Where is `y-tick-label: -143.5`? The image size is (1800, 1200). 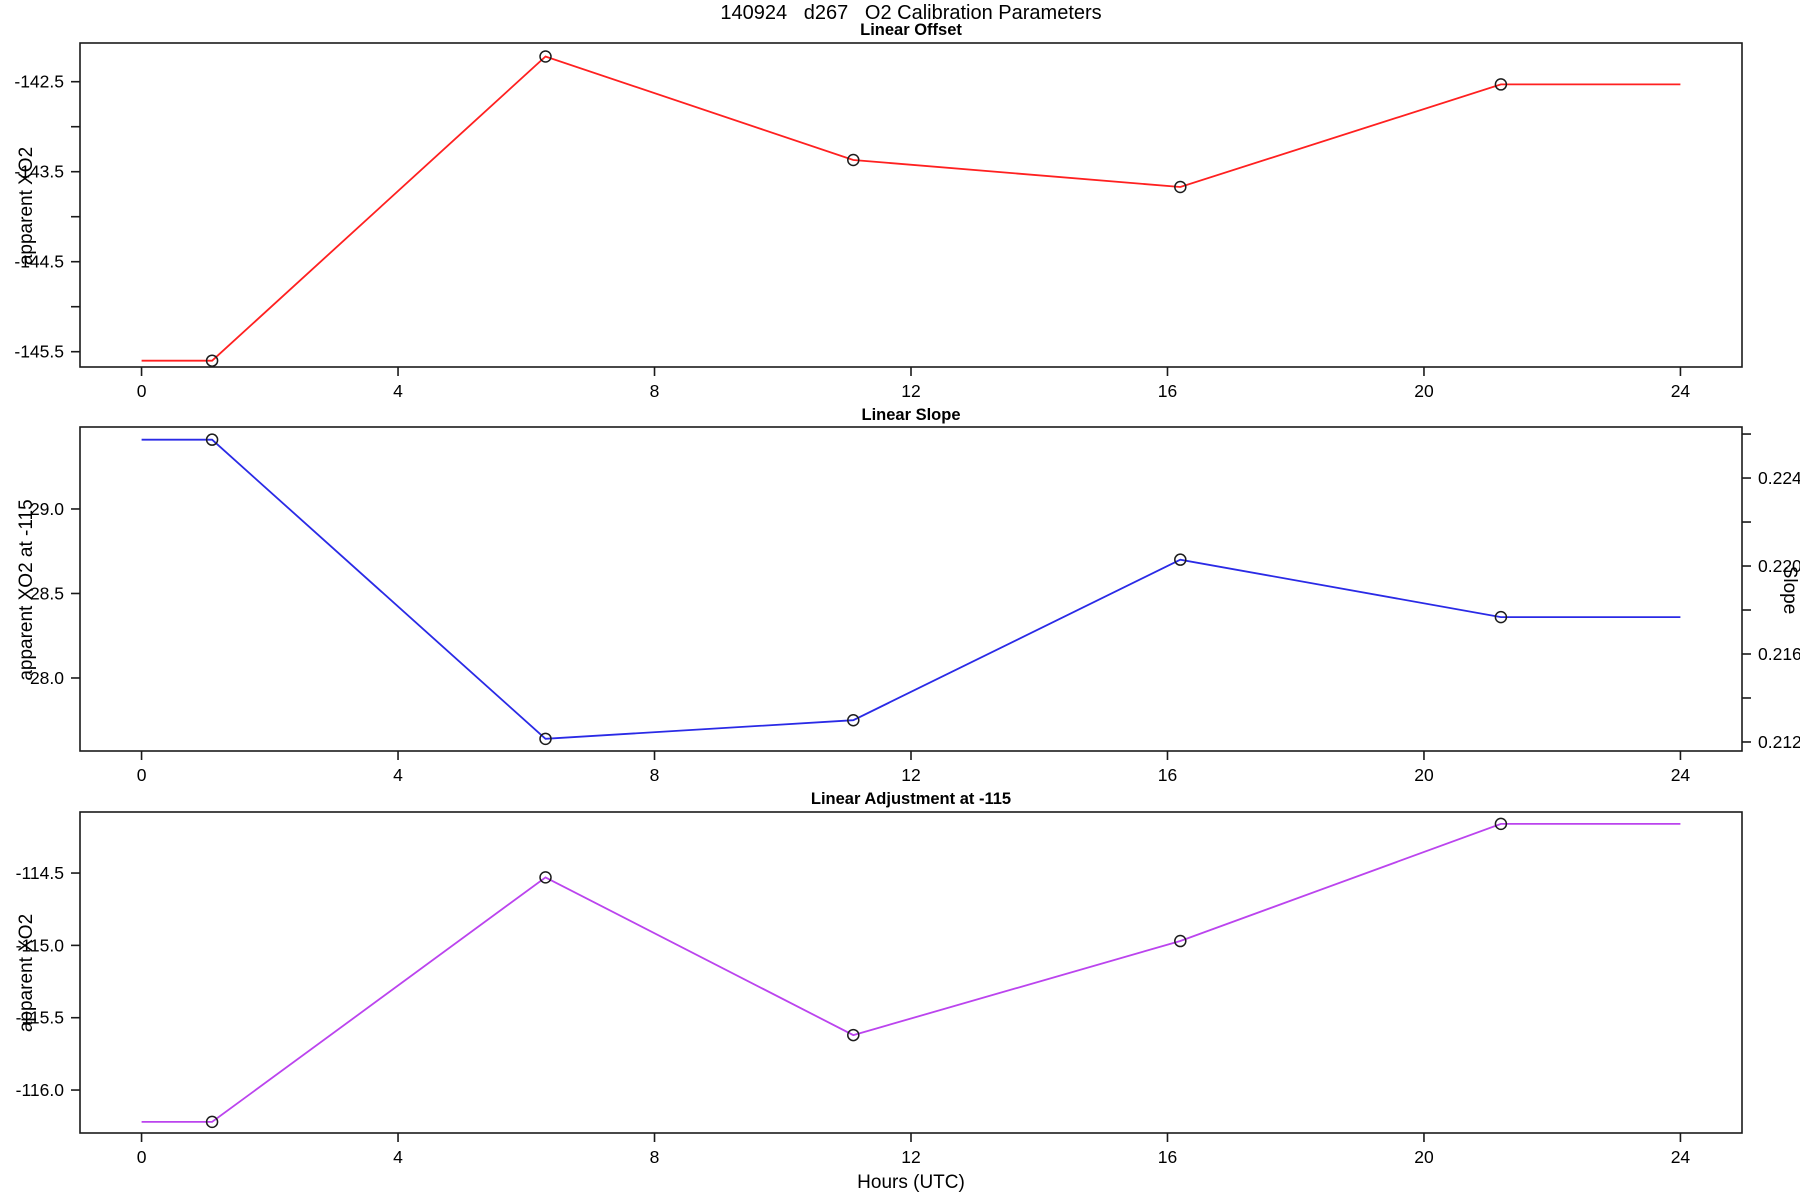 y-tick-label: -143.5 is located at coordinates (39, 172).